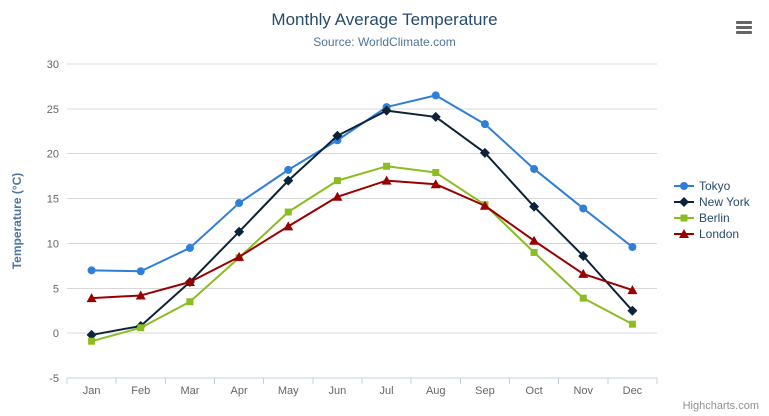 The width and height of the screenshot is (769, 416). I want to click on legend-item-label: London, so click(719, 234).